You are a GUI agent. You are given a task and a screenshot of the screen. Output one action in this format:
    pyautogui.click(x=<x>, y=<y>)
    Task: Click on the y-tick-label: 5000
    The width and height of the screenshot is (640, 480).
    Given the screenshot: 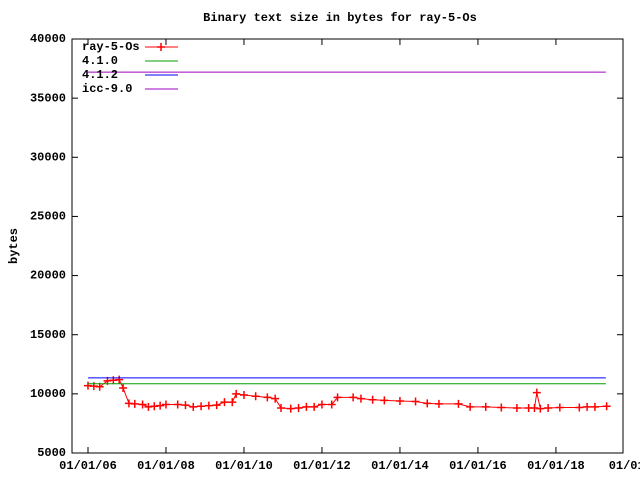 What is the action you would take?
    pyautogui.click(x=51, y=453)
    